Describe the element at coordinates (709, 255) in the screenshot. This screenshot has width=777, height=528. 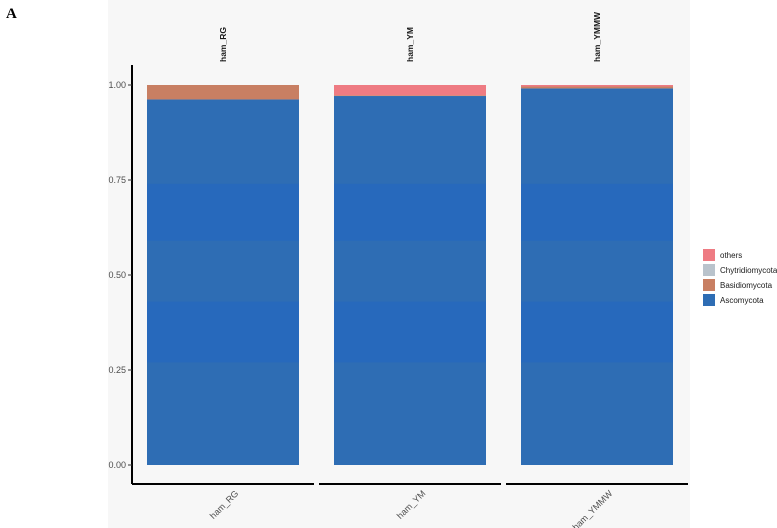
I see `legend-swatch-others` at that location.